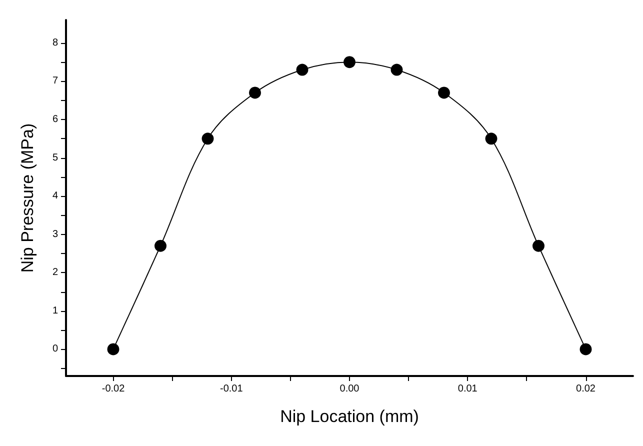  Describe the element at coordinates (350, 389) in the screenshot. I see `x-tick-label: 0.00` at that location.